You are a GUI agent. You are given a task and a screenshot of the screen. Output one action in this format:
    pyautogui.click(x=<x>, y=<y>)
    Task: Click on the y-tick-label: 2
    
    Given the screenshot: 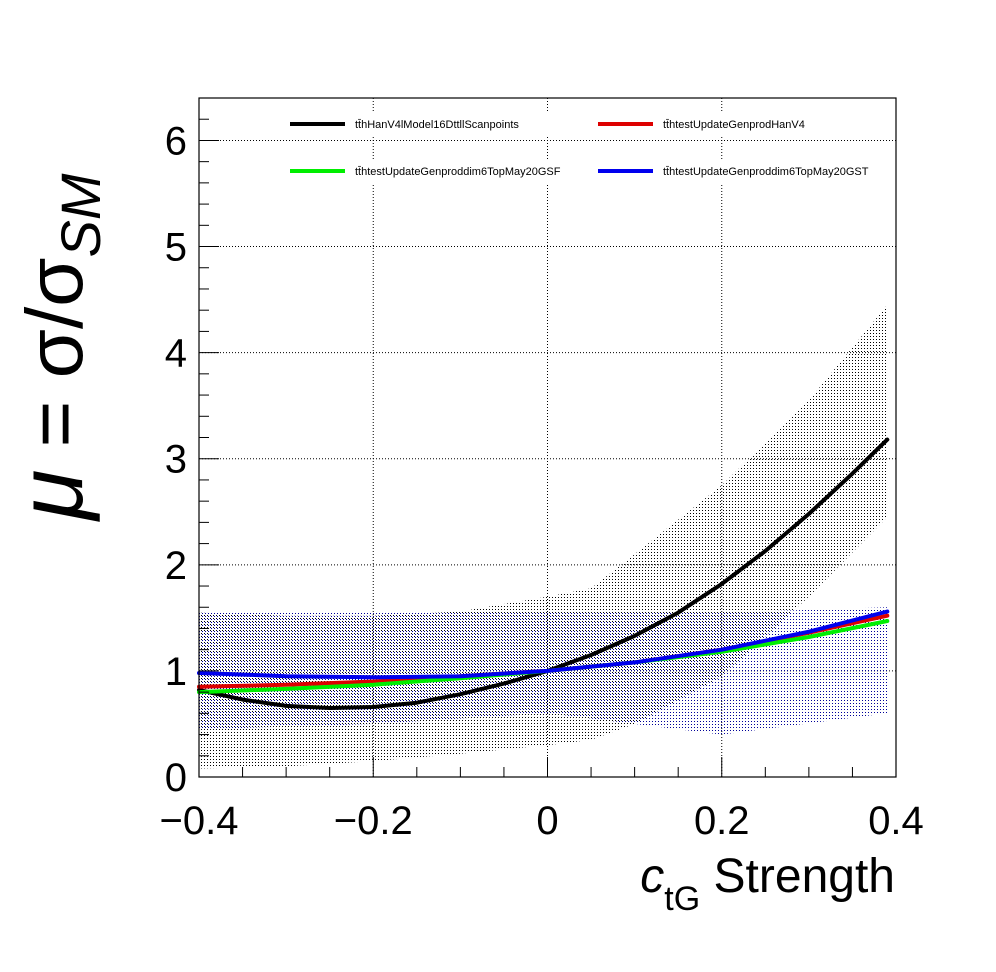 What is the action you would take?
    pyautogui.click(x=176, y=566)
    